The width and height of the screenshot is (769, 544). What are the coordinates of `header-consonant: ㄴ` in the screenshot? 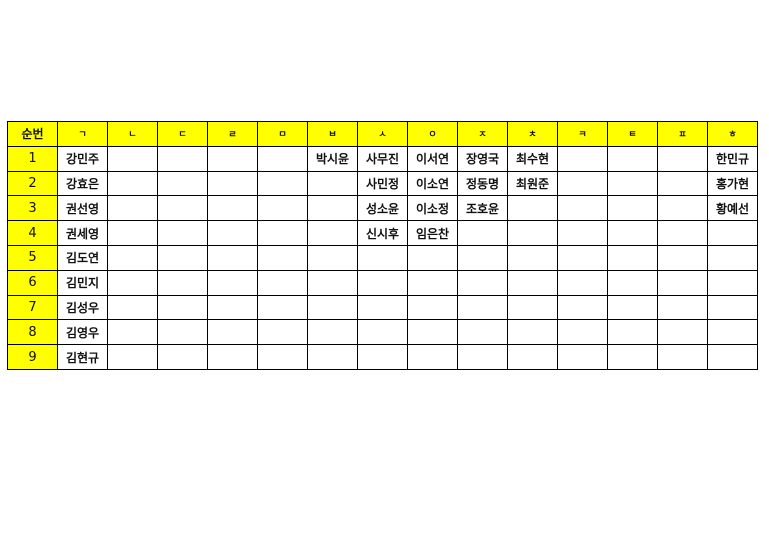 It's located at (132, 134).